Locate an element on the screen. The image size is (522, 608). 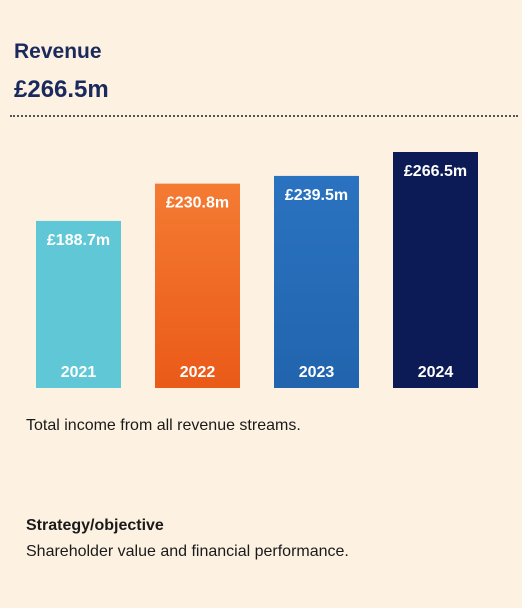
chart-caption: Total income from all revenue streams. is located at coordinates (163, 425).